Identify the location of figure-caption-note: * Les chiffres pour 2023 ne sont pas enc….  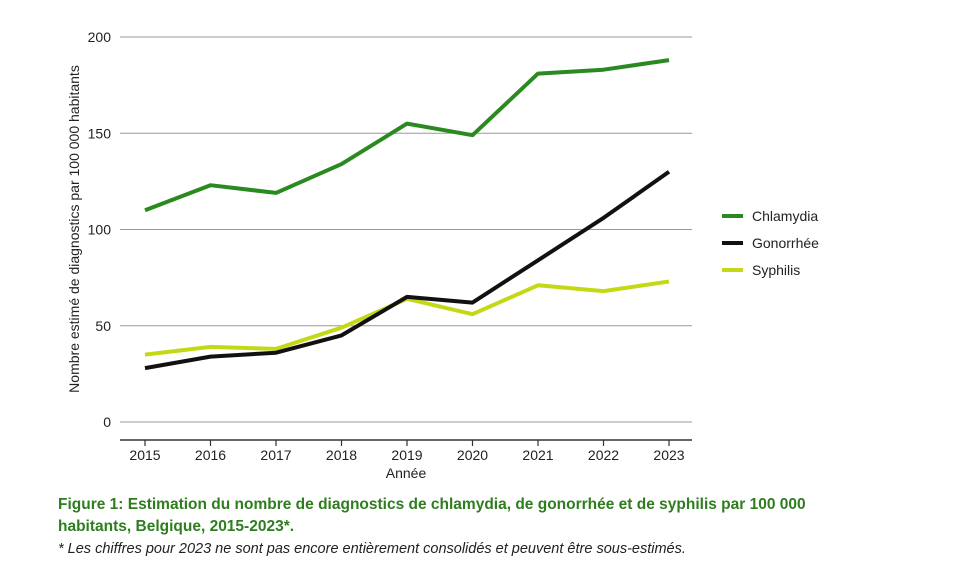
(372, 549).